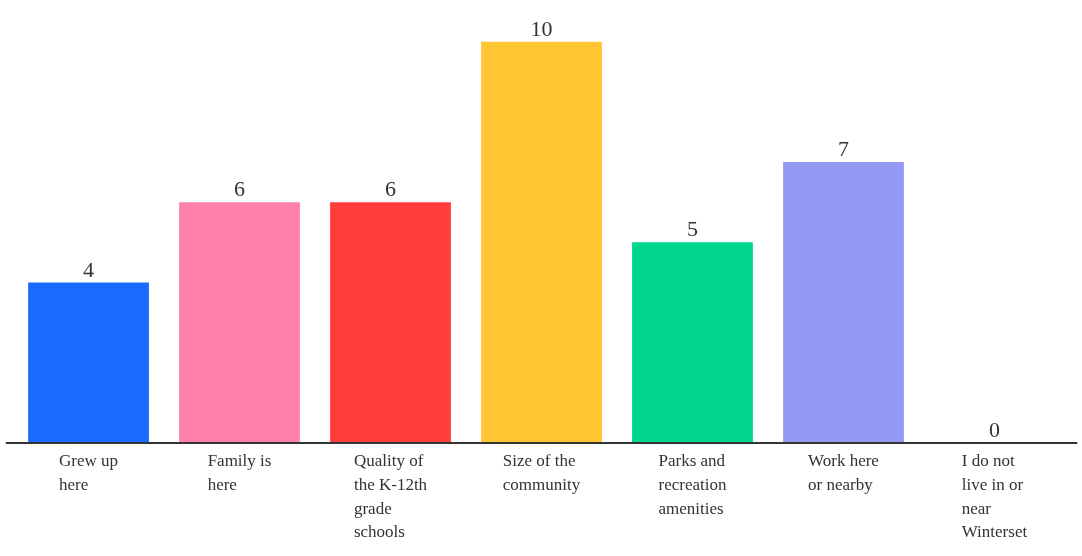 This screenshot has width=1082, height=556. Describe the element at coordinates (843, 472) in the screenshot. I see `x-tick-label: Work here or nearby` at that location.